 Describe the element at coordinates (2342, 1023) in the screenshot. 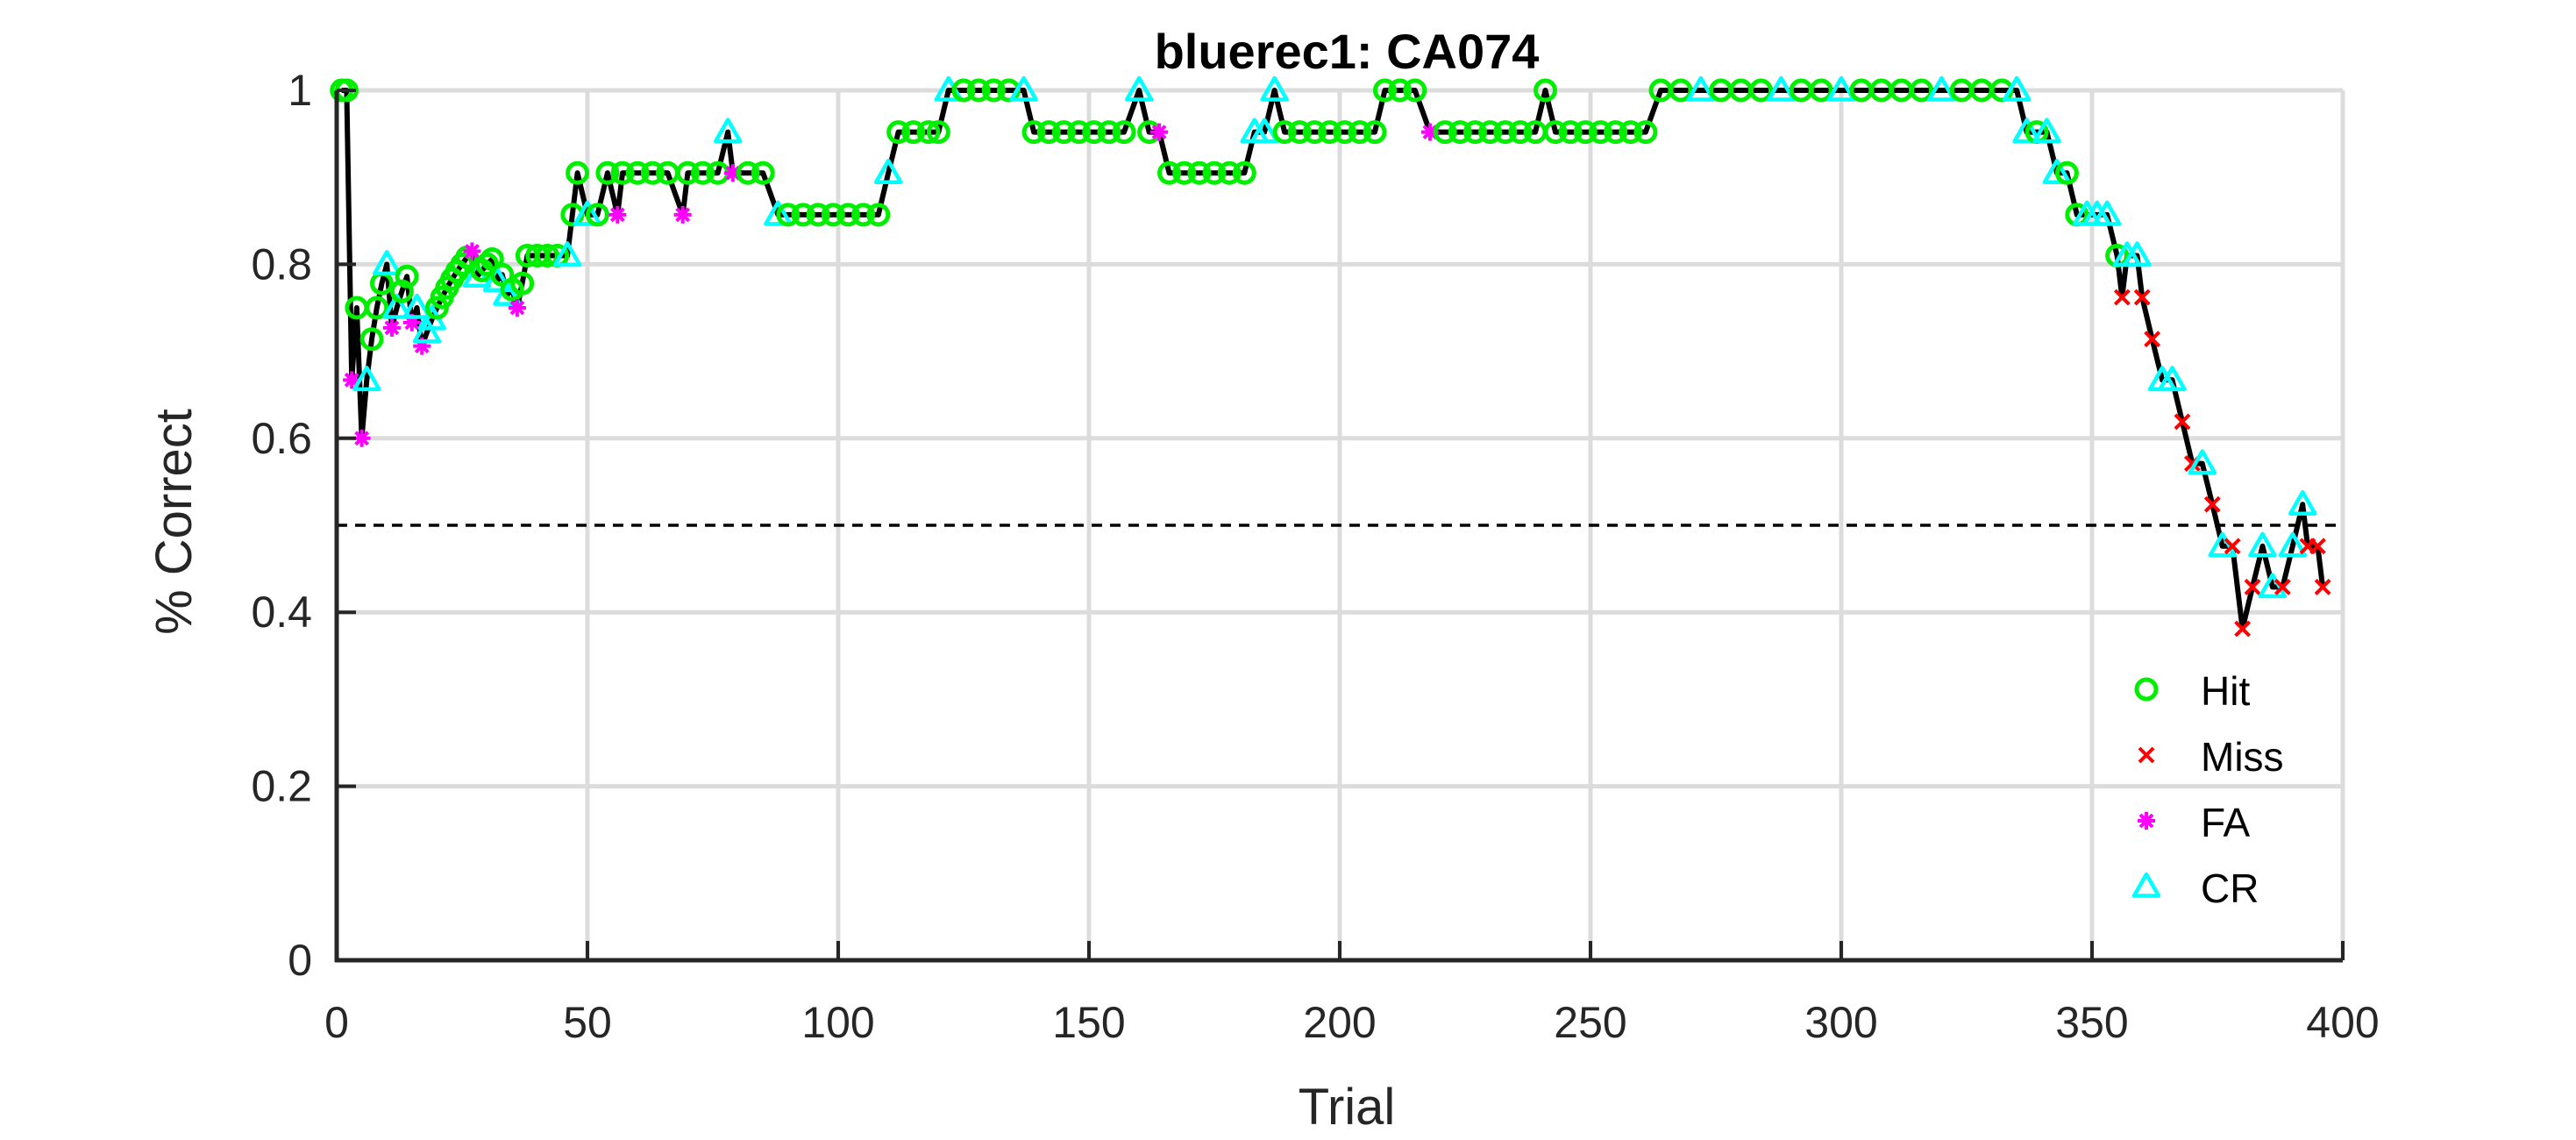

I see `x-tick-label: 400` at that location.